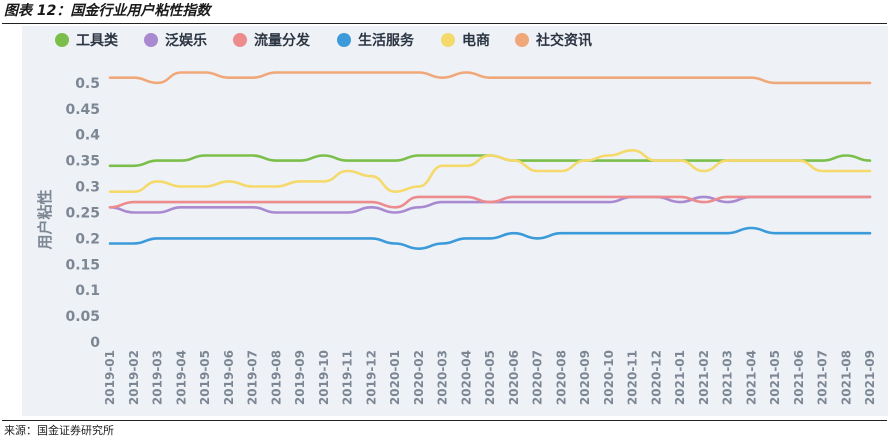 The image size is (889, 441). I want to click on x-tick-label: 2019-02, so click(134, 377).